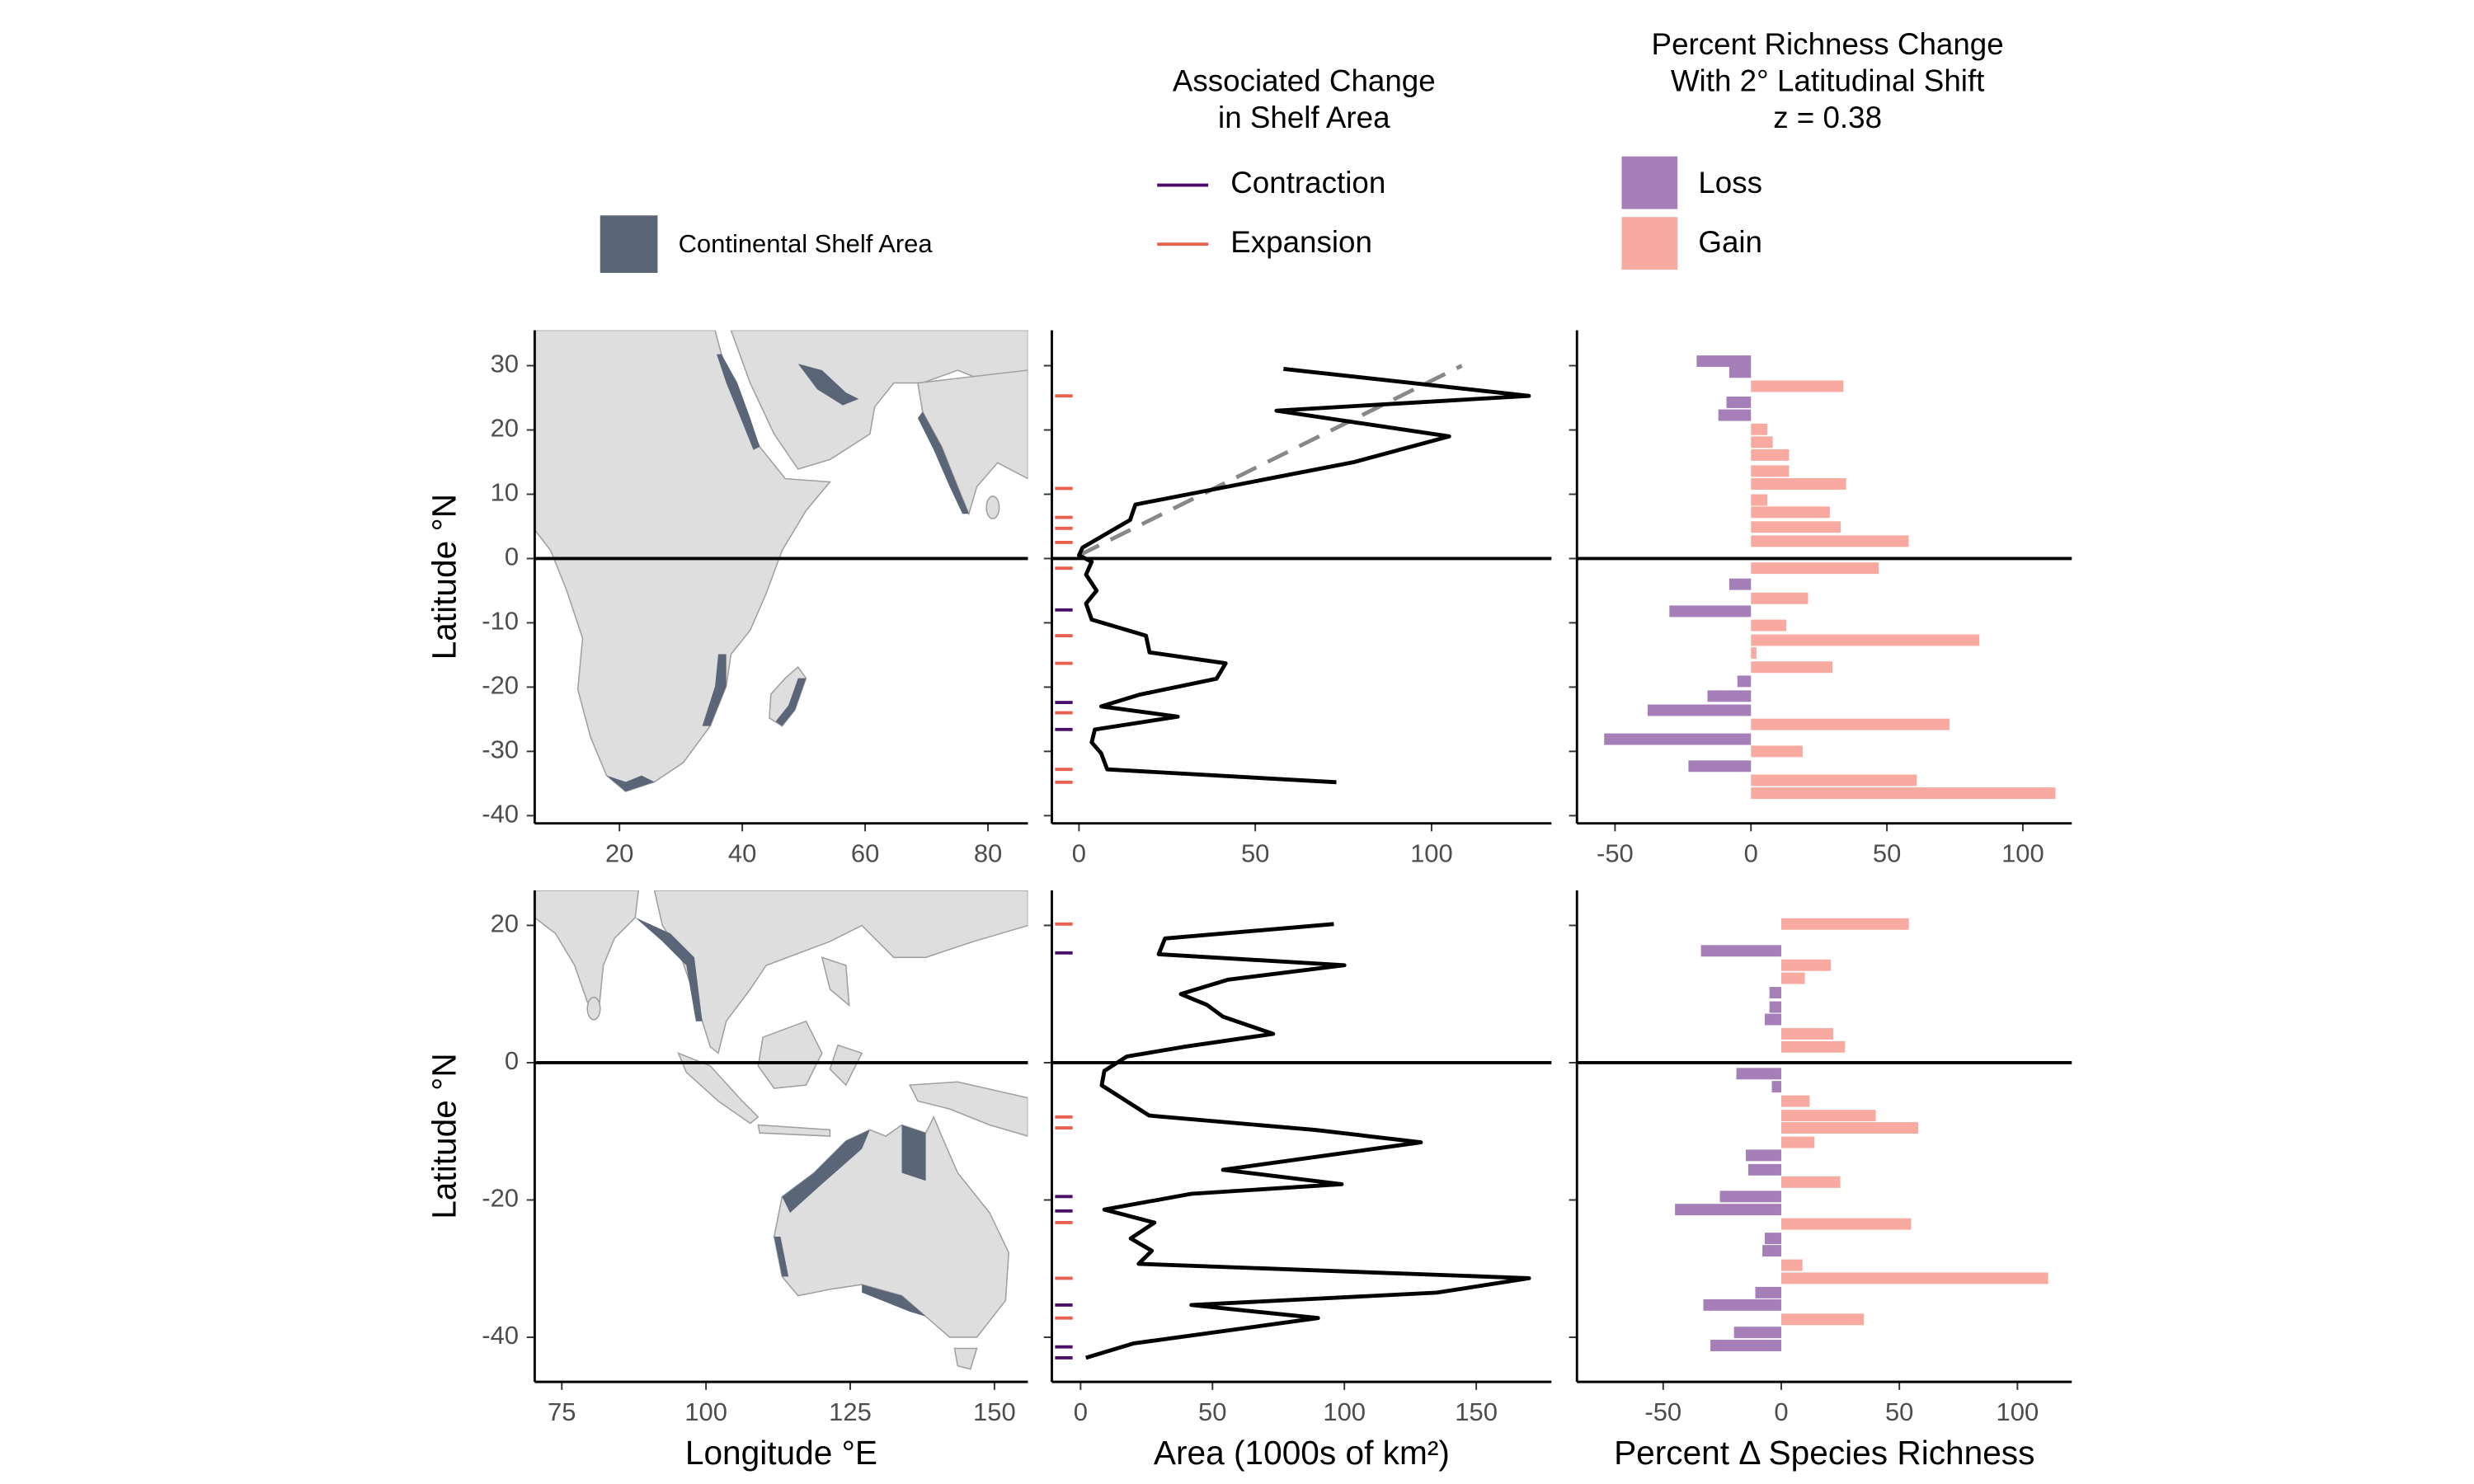 This screenshot has width=2474, height=1484. Describe the element at coordinates (619, 853) in the screenshot. I see `x-tick-label: 20` at that location.